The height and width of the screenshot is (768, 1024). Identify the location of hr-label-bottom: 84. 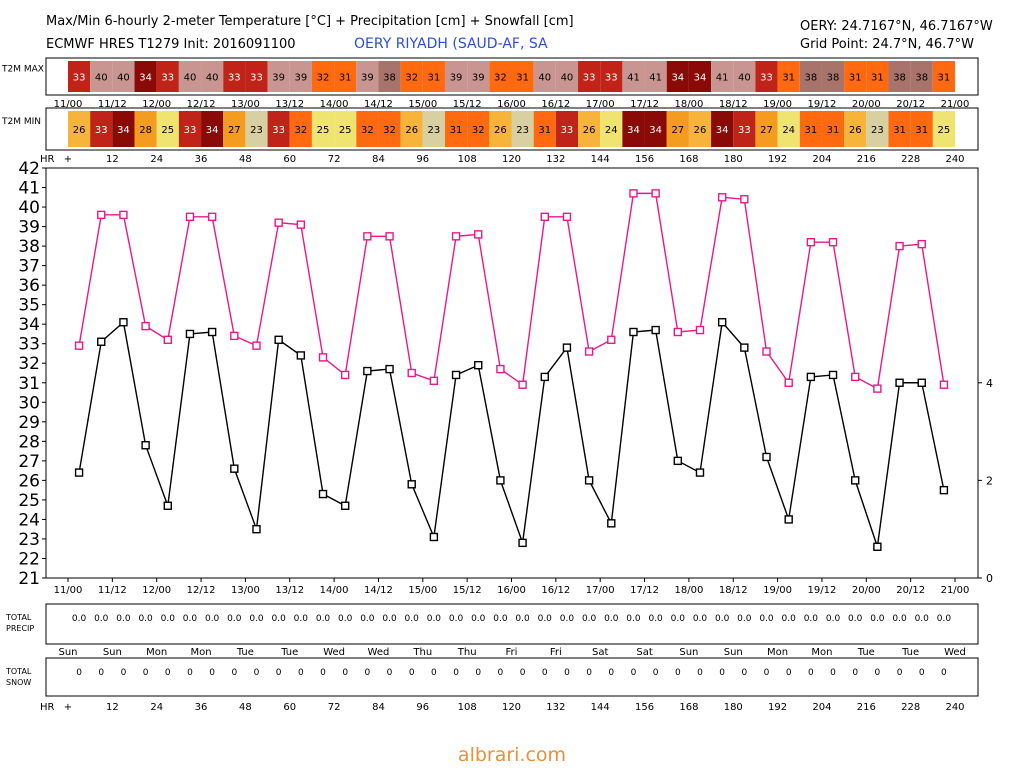
(378, 707).